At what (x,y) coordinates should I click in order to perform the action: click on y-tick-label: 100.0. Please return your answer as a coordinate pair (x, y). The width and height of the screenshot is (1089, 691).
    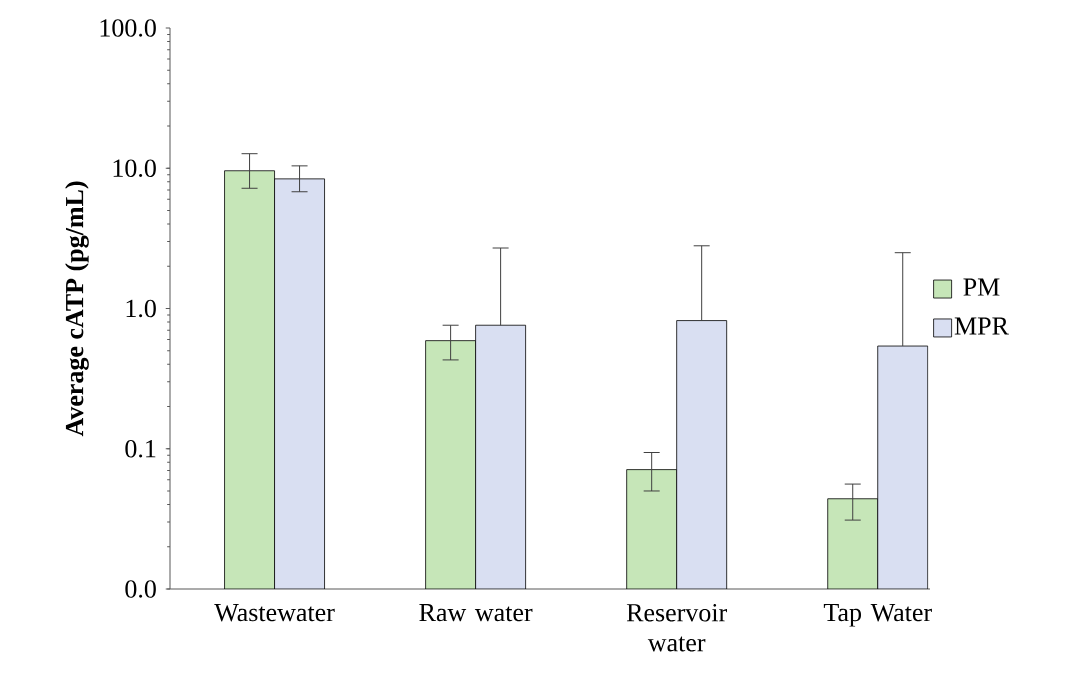
    Looking at the image, I should click on (128, 28).